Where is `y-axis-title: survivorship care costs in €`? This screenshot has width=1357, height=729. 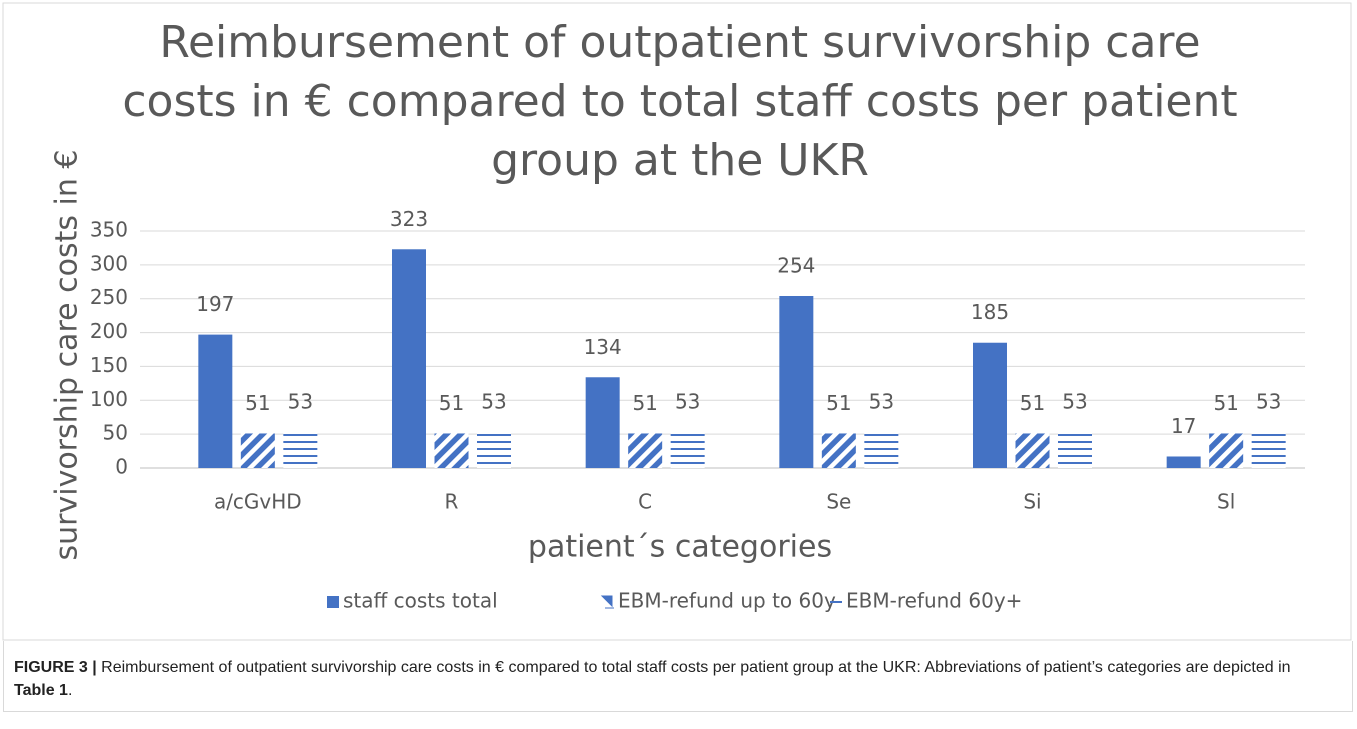
y-axis-title: survivorship care costs in € is located at coordinates (67, 355).